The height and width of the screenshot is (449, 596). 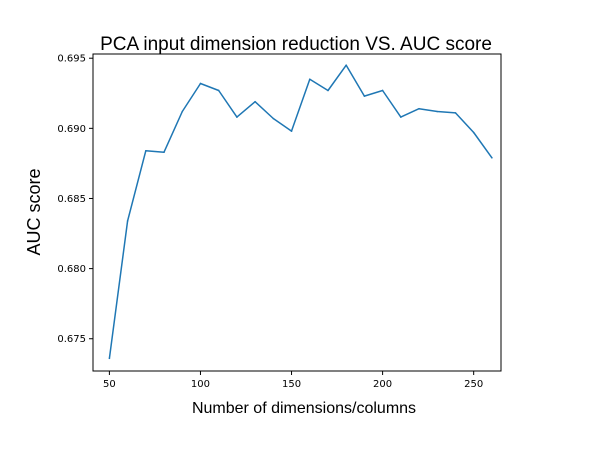 I want to click on x-tick-label: 50, so click(x=109, y=384).